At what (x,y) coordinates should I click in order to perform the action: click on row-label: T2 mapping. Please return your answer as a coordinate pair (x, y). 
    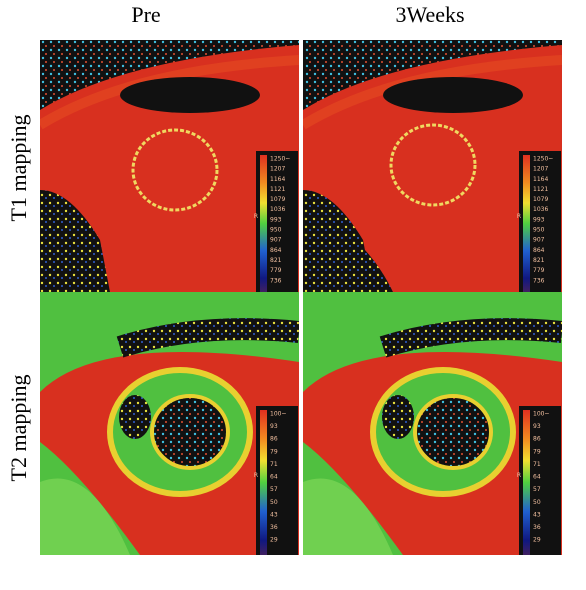
    Looking at the image, I should click on (18, 428).